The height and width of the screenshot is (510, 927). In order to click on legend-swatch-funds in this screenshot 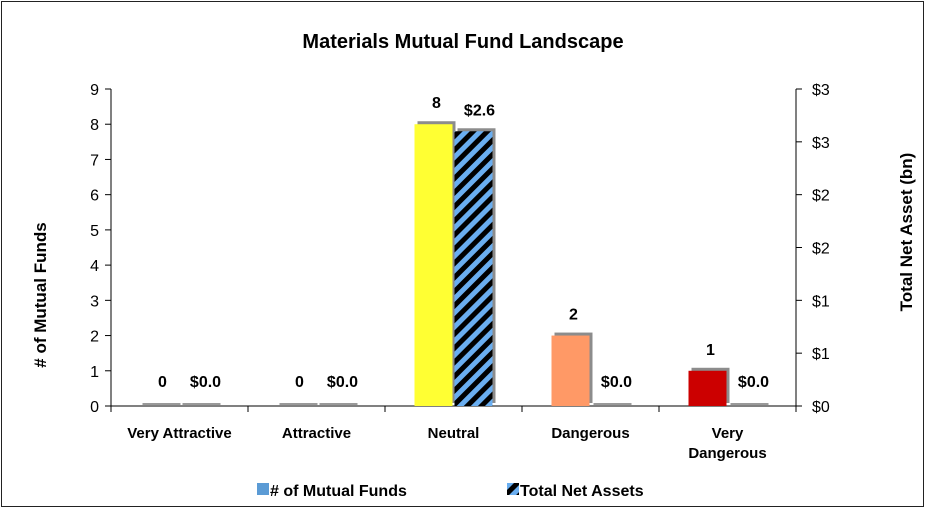, I will do `click(263, 489)`.